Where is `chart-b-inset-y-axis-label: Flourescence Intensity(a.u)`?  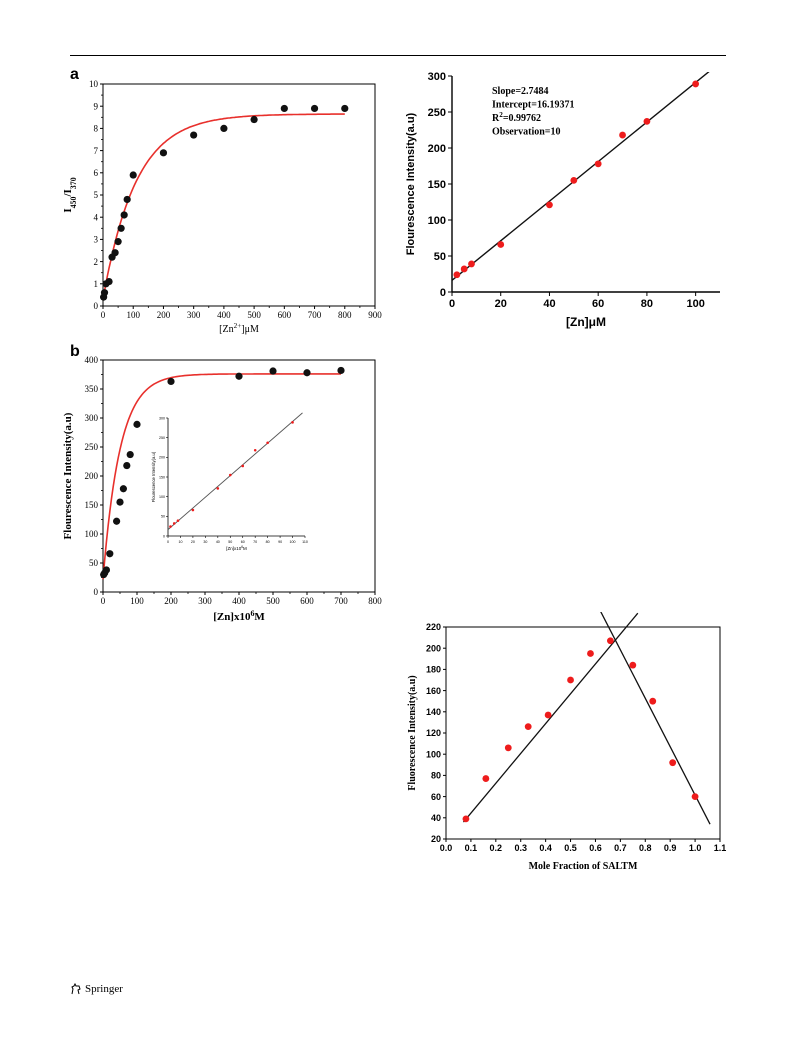 chart-b-inset-y-axis-label: Flourescence Intensity(a.u) is located at coordinates (153, 476).